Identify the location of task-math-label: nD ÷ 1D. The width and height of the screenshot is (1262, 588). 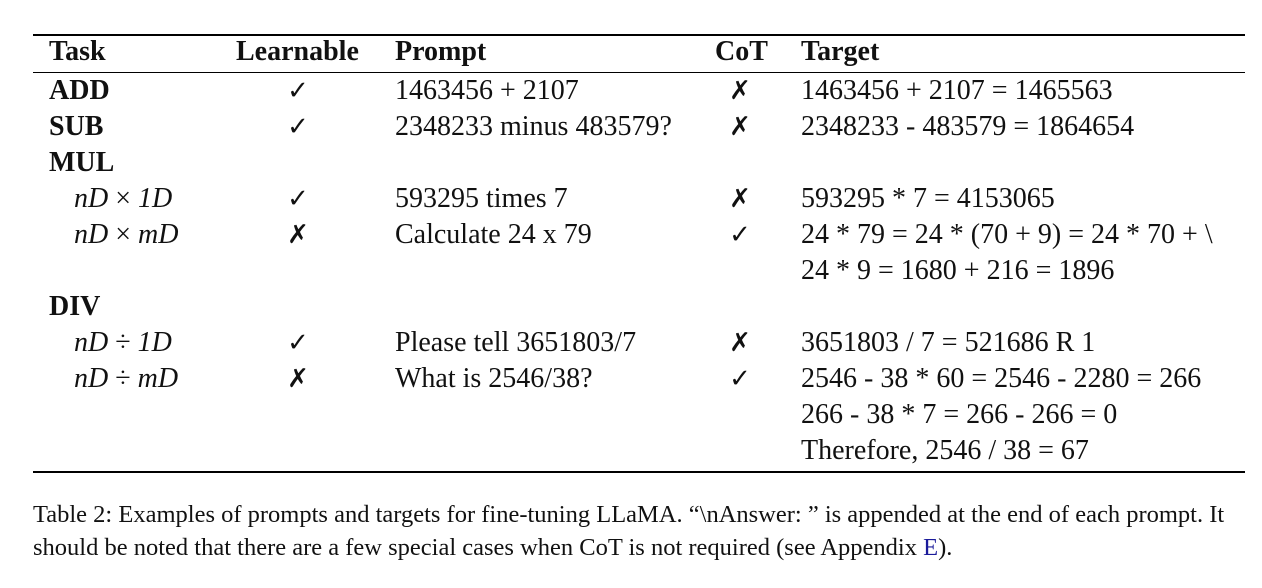
(123, 342).